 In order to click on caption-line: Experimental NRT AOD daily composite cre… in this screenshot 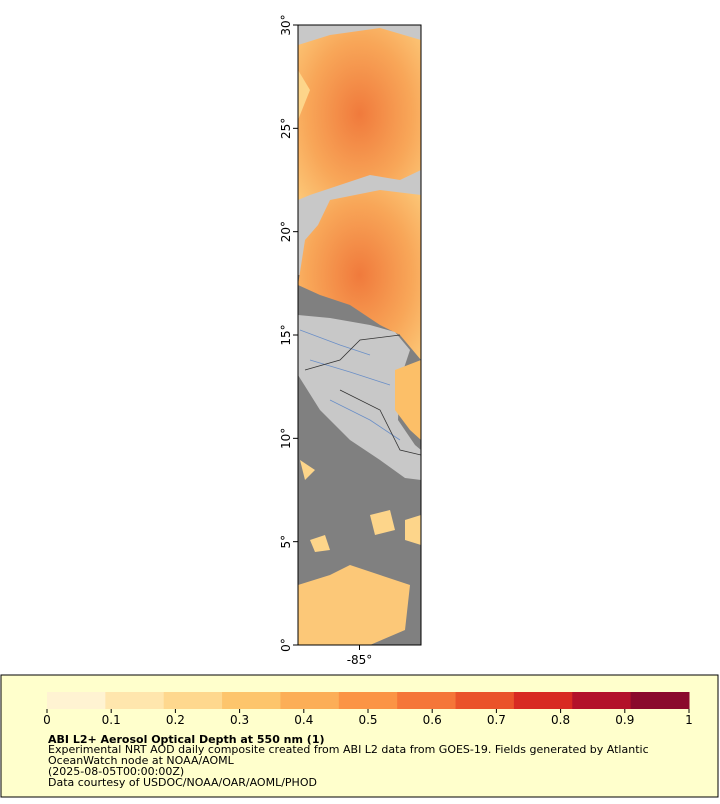, I will do `click(348, 749)`.